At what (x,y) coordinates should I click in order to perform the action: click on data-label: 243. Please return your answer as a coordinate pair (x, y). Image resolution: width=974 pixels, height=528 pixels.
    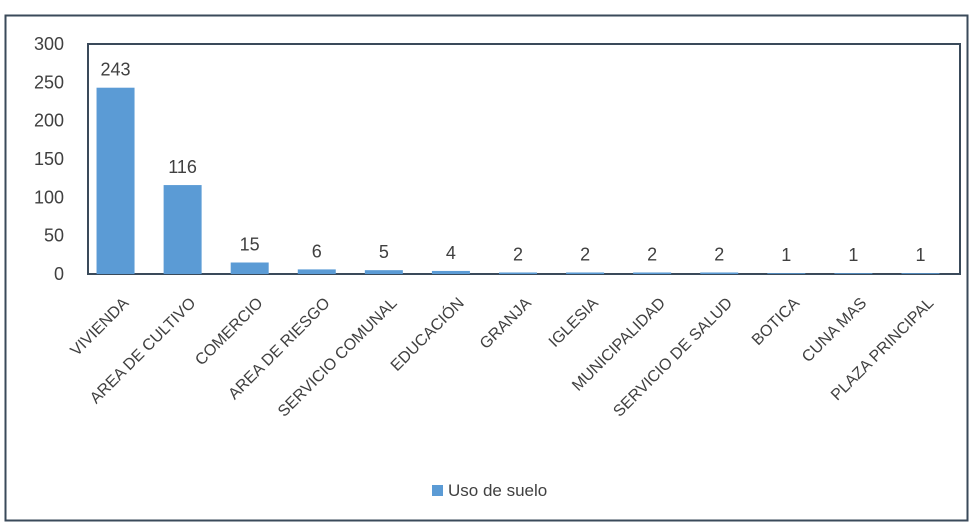
    Looking at the image, I should click on (116, 70).